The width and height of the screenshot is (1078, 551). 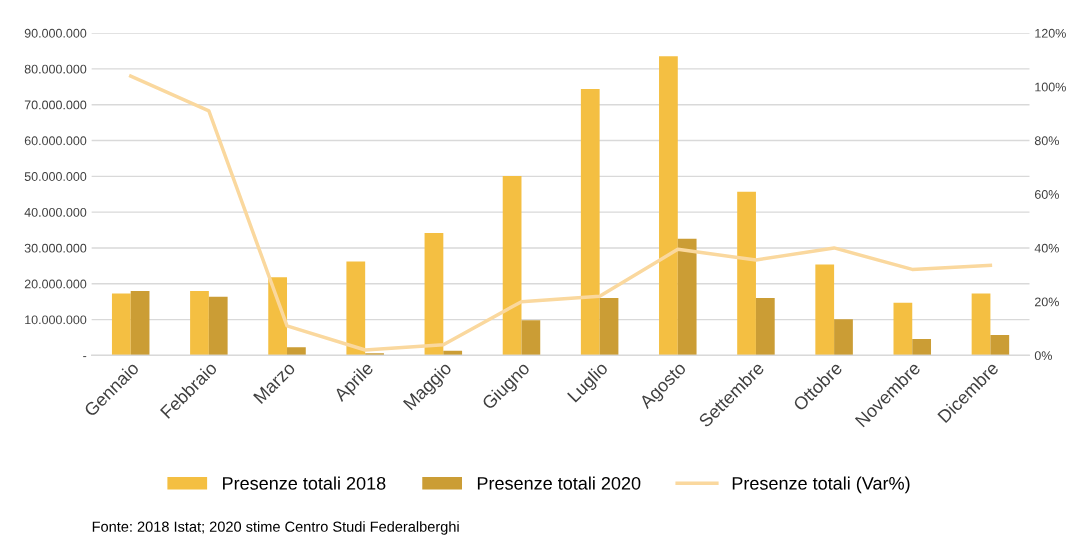 What do you see at coordinates (1046, 141) in the screenshot?
I see `y2-tick-label: 80%` at bounding box center [1046, 141].